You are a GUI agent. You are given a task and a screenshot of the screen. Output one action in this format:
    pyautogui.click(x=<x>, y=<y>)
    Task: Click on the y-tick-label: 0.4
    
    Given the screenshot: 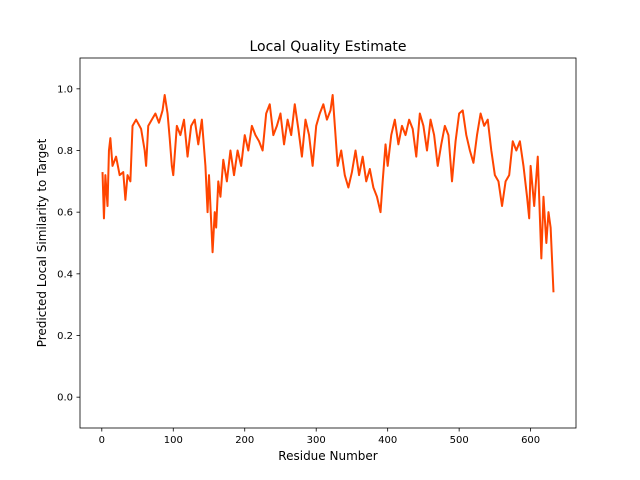 What is the action you would take?
    pyautogui.click(x=65, y=274)
    